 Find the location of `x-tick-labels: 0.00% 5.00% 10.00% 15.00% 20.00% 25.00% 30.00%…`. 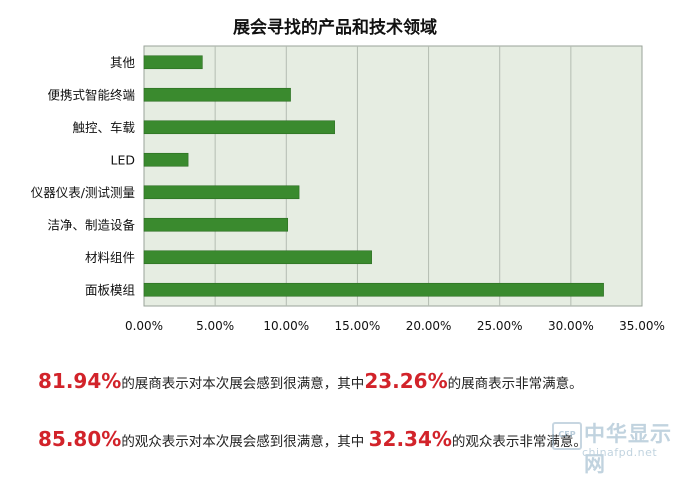

x-tick-labels: 0.00% 5.00% 10.00% 15.00% 20.00% 25.00% 30.00%… is located at coordinates (395, 326).